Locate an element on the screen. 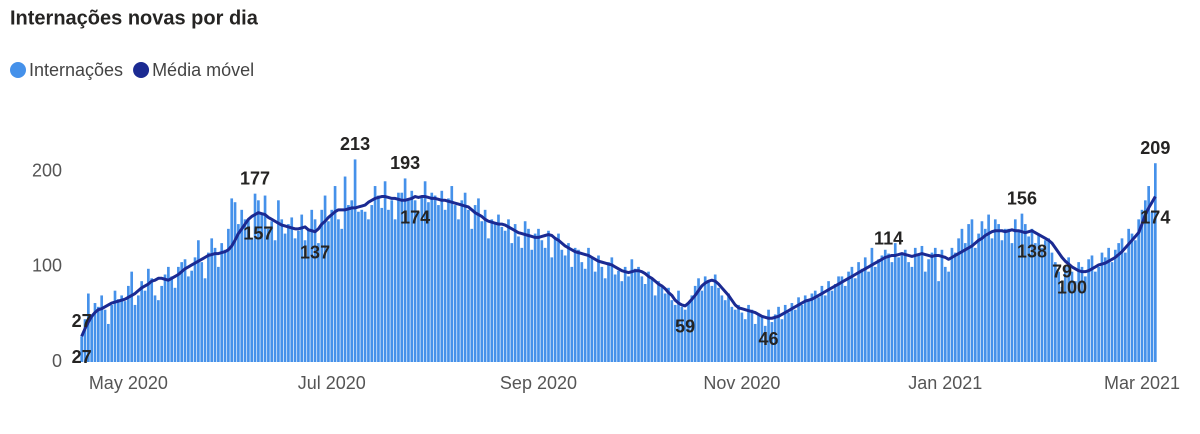 The height and width of the screenshot is (434, 1200). x-tick-label: Jul 2020 is located at coordinates (332, 383).